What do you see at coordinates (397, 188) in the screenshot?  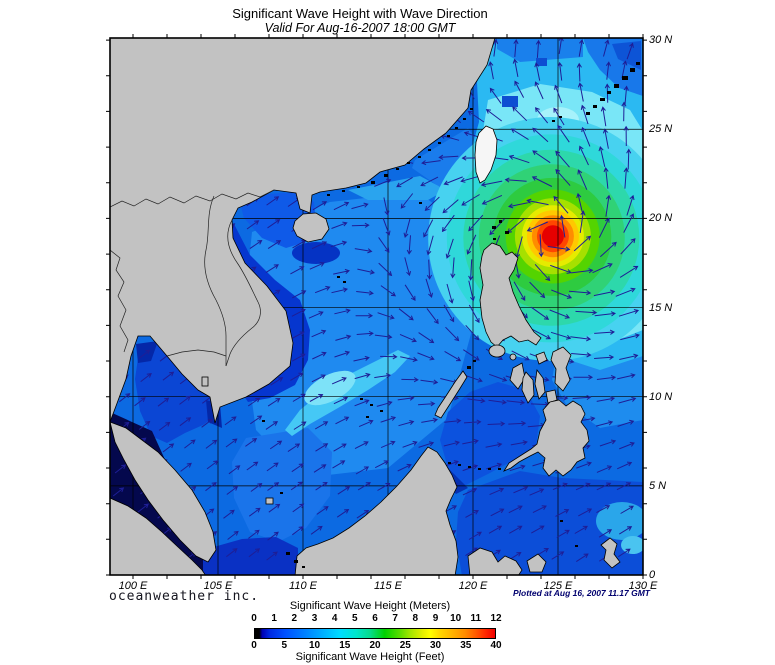 I see `pearl-coast-water` at bounding box center [397, 188].